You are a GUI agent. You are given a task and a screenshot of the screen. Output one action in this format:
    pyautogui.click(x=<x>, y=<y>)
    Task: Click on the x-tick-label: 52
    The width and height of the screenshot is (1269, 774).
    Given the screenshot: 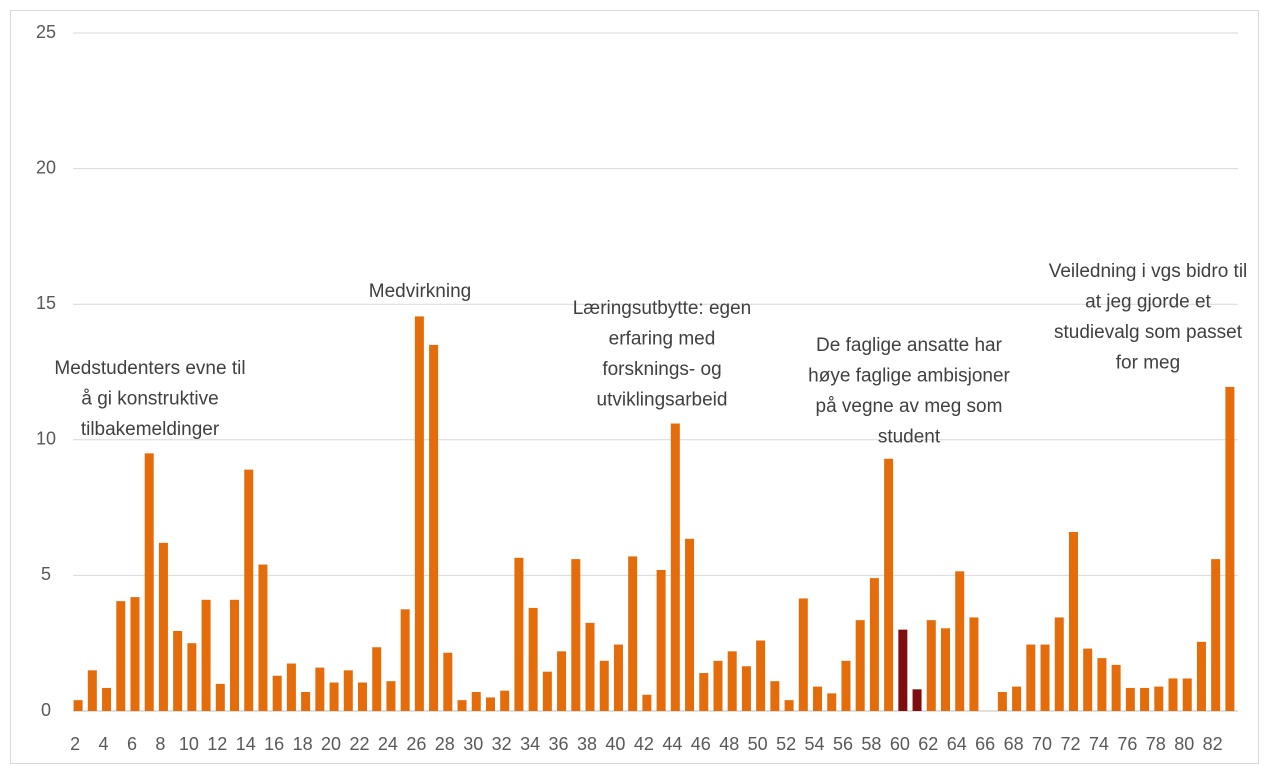 What is the action you would take?
    pyautogui.click(x=786, y=744)
    